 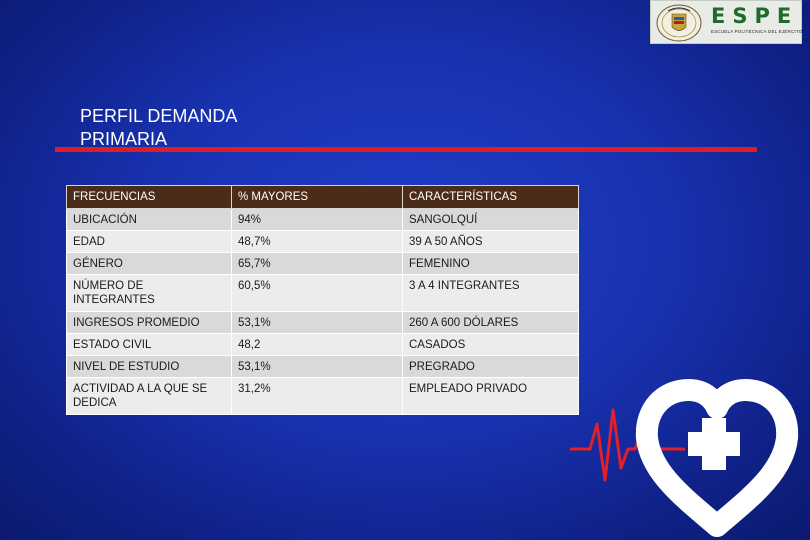 I want to click on table-row: EDAD 48,7% 39 A 50 AÑOS, so click(x=322, y=241).